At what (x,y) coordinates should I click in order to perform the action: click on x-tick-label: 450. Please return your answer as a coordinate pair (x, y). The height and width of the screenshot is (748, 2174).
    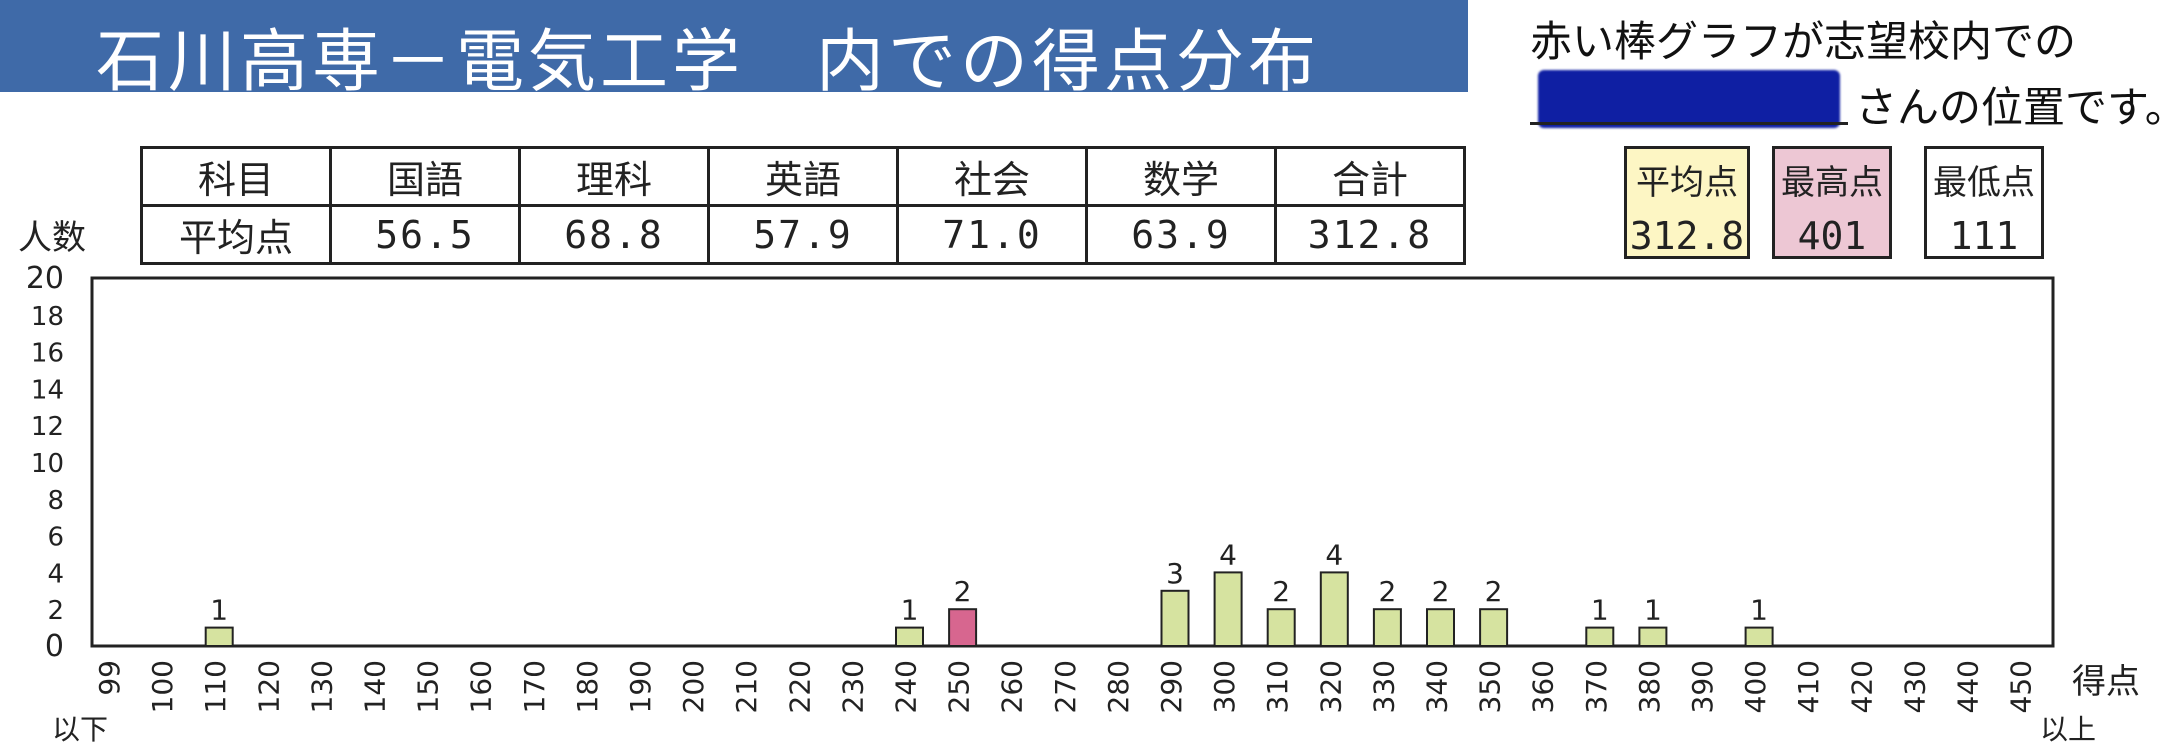
    Looking at the image, I should click on (2021, 686).